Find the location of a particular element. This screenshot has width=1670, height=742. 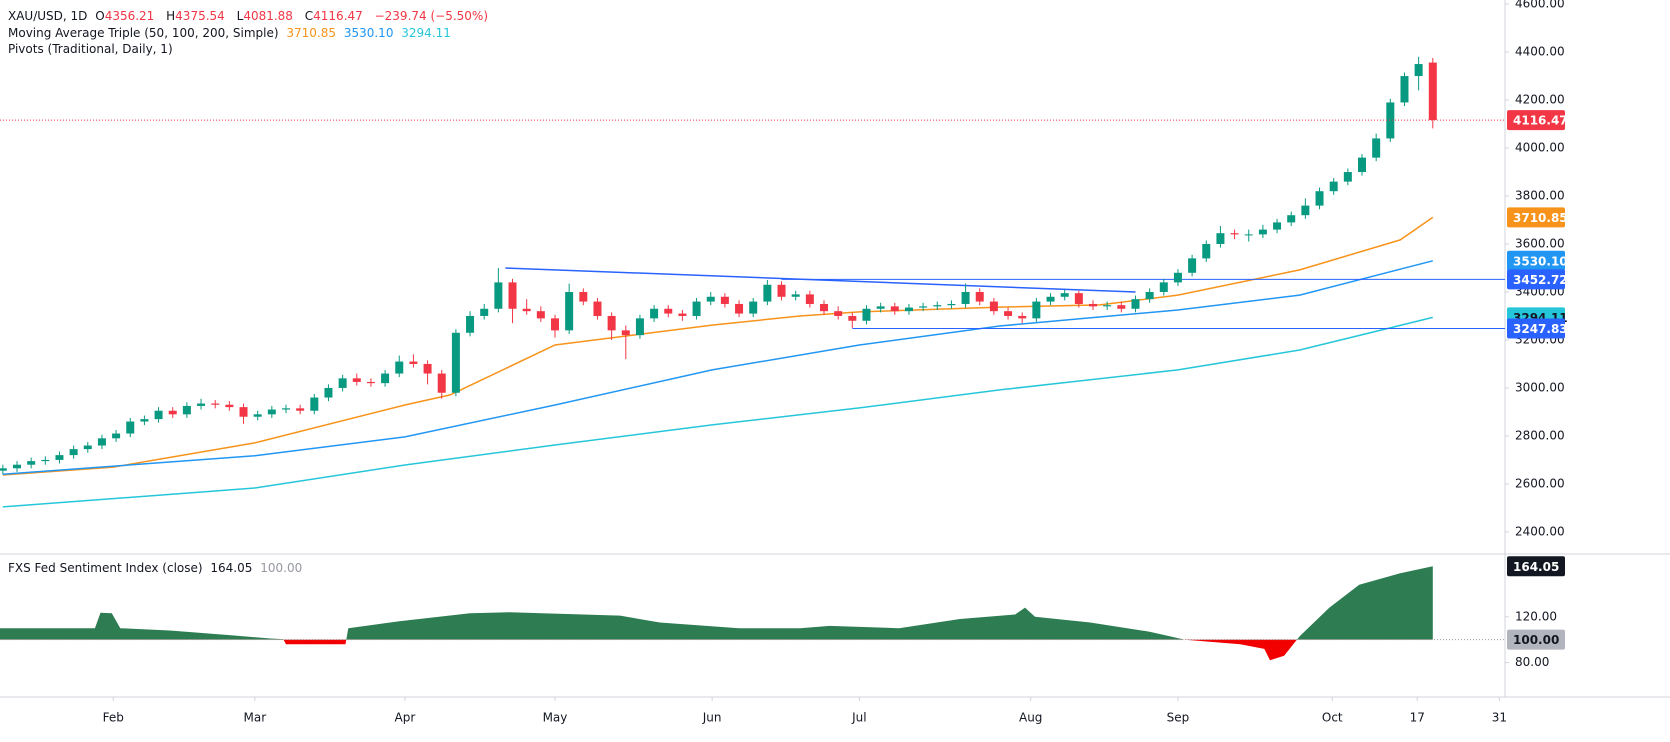

ohlc-label: O is located at coordinates (100, 16).